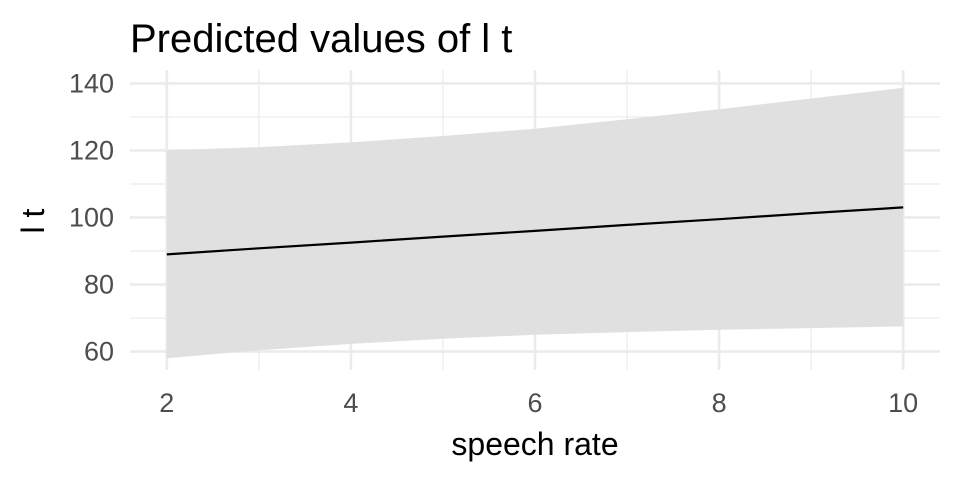 Image resolution: width=960 pixels, height=480 pixels. Describe the element at coordinates (99, 352) in the screenshot. I see `y-tick-label: 60` at that location.